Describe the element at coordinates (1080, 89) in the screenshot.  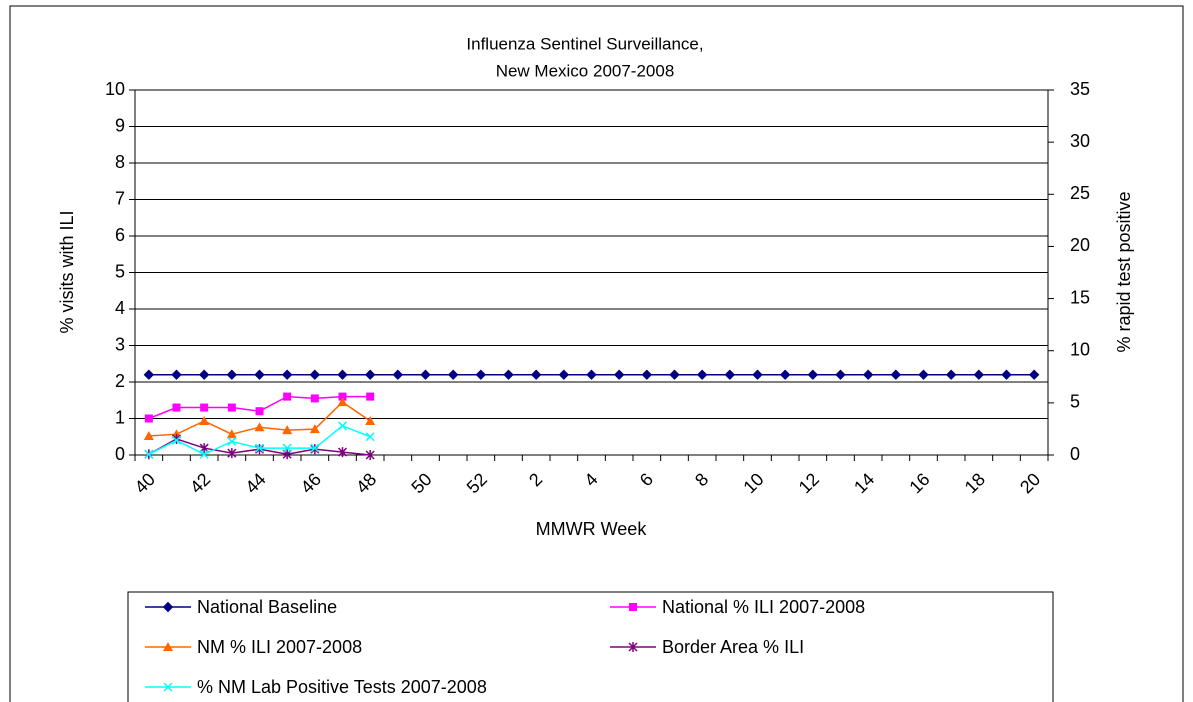
I see `y2-tick-label: 35` at that location.